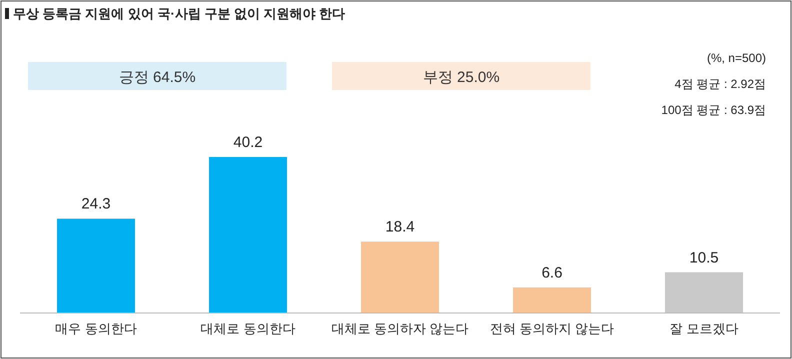  What do you see at coordinates (248, 142) in the screenshot?
I see `data-label: 40.2` at bounding box center [248, 142].